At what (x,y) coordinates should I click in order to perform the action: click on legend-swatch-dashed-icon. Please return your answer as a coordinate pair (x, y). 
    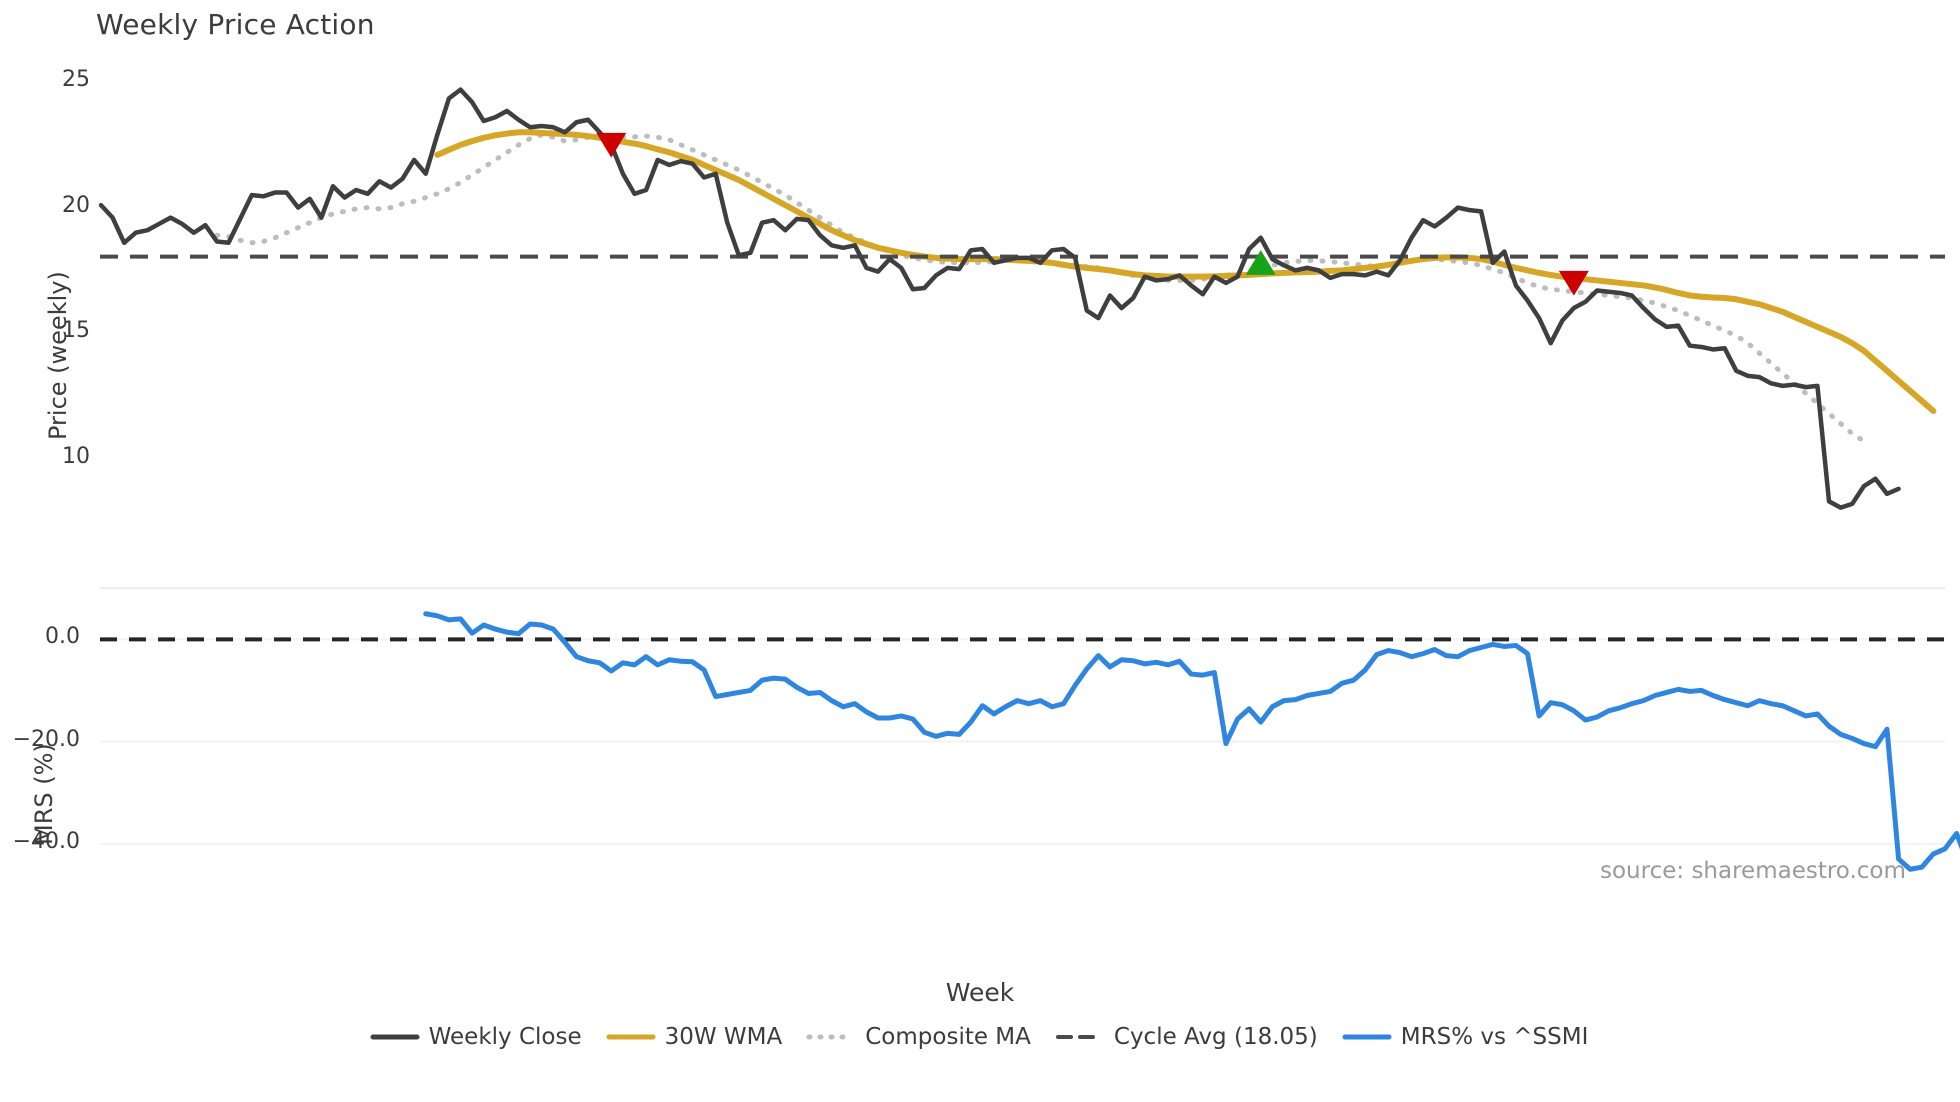
    Looking at the image, I should click on (1079, 1037).